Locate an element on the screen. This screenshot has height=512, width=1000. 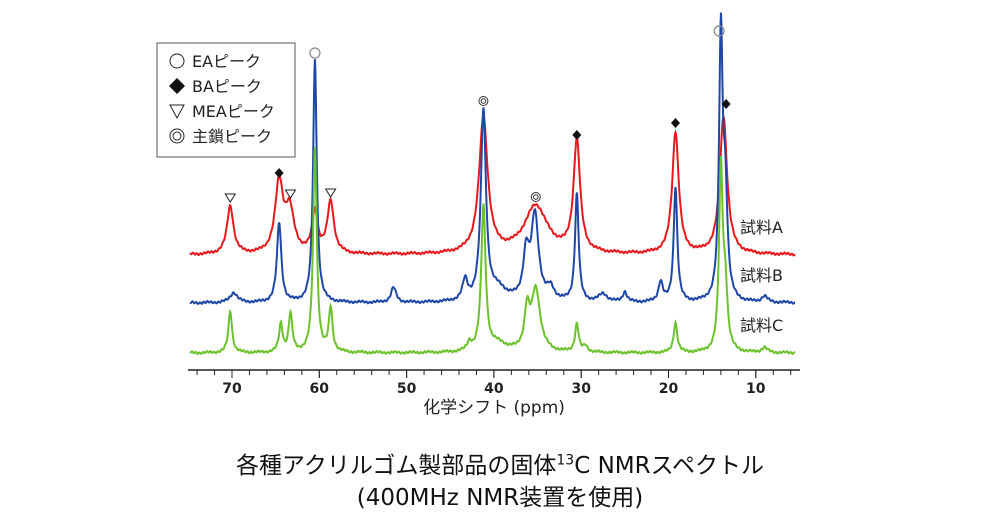
title-text: 各種アクリルゴム製部品の固体 is located at coordinates (396, 466).